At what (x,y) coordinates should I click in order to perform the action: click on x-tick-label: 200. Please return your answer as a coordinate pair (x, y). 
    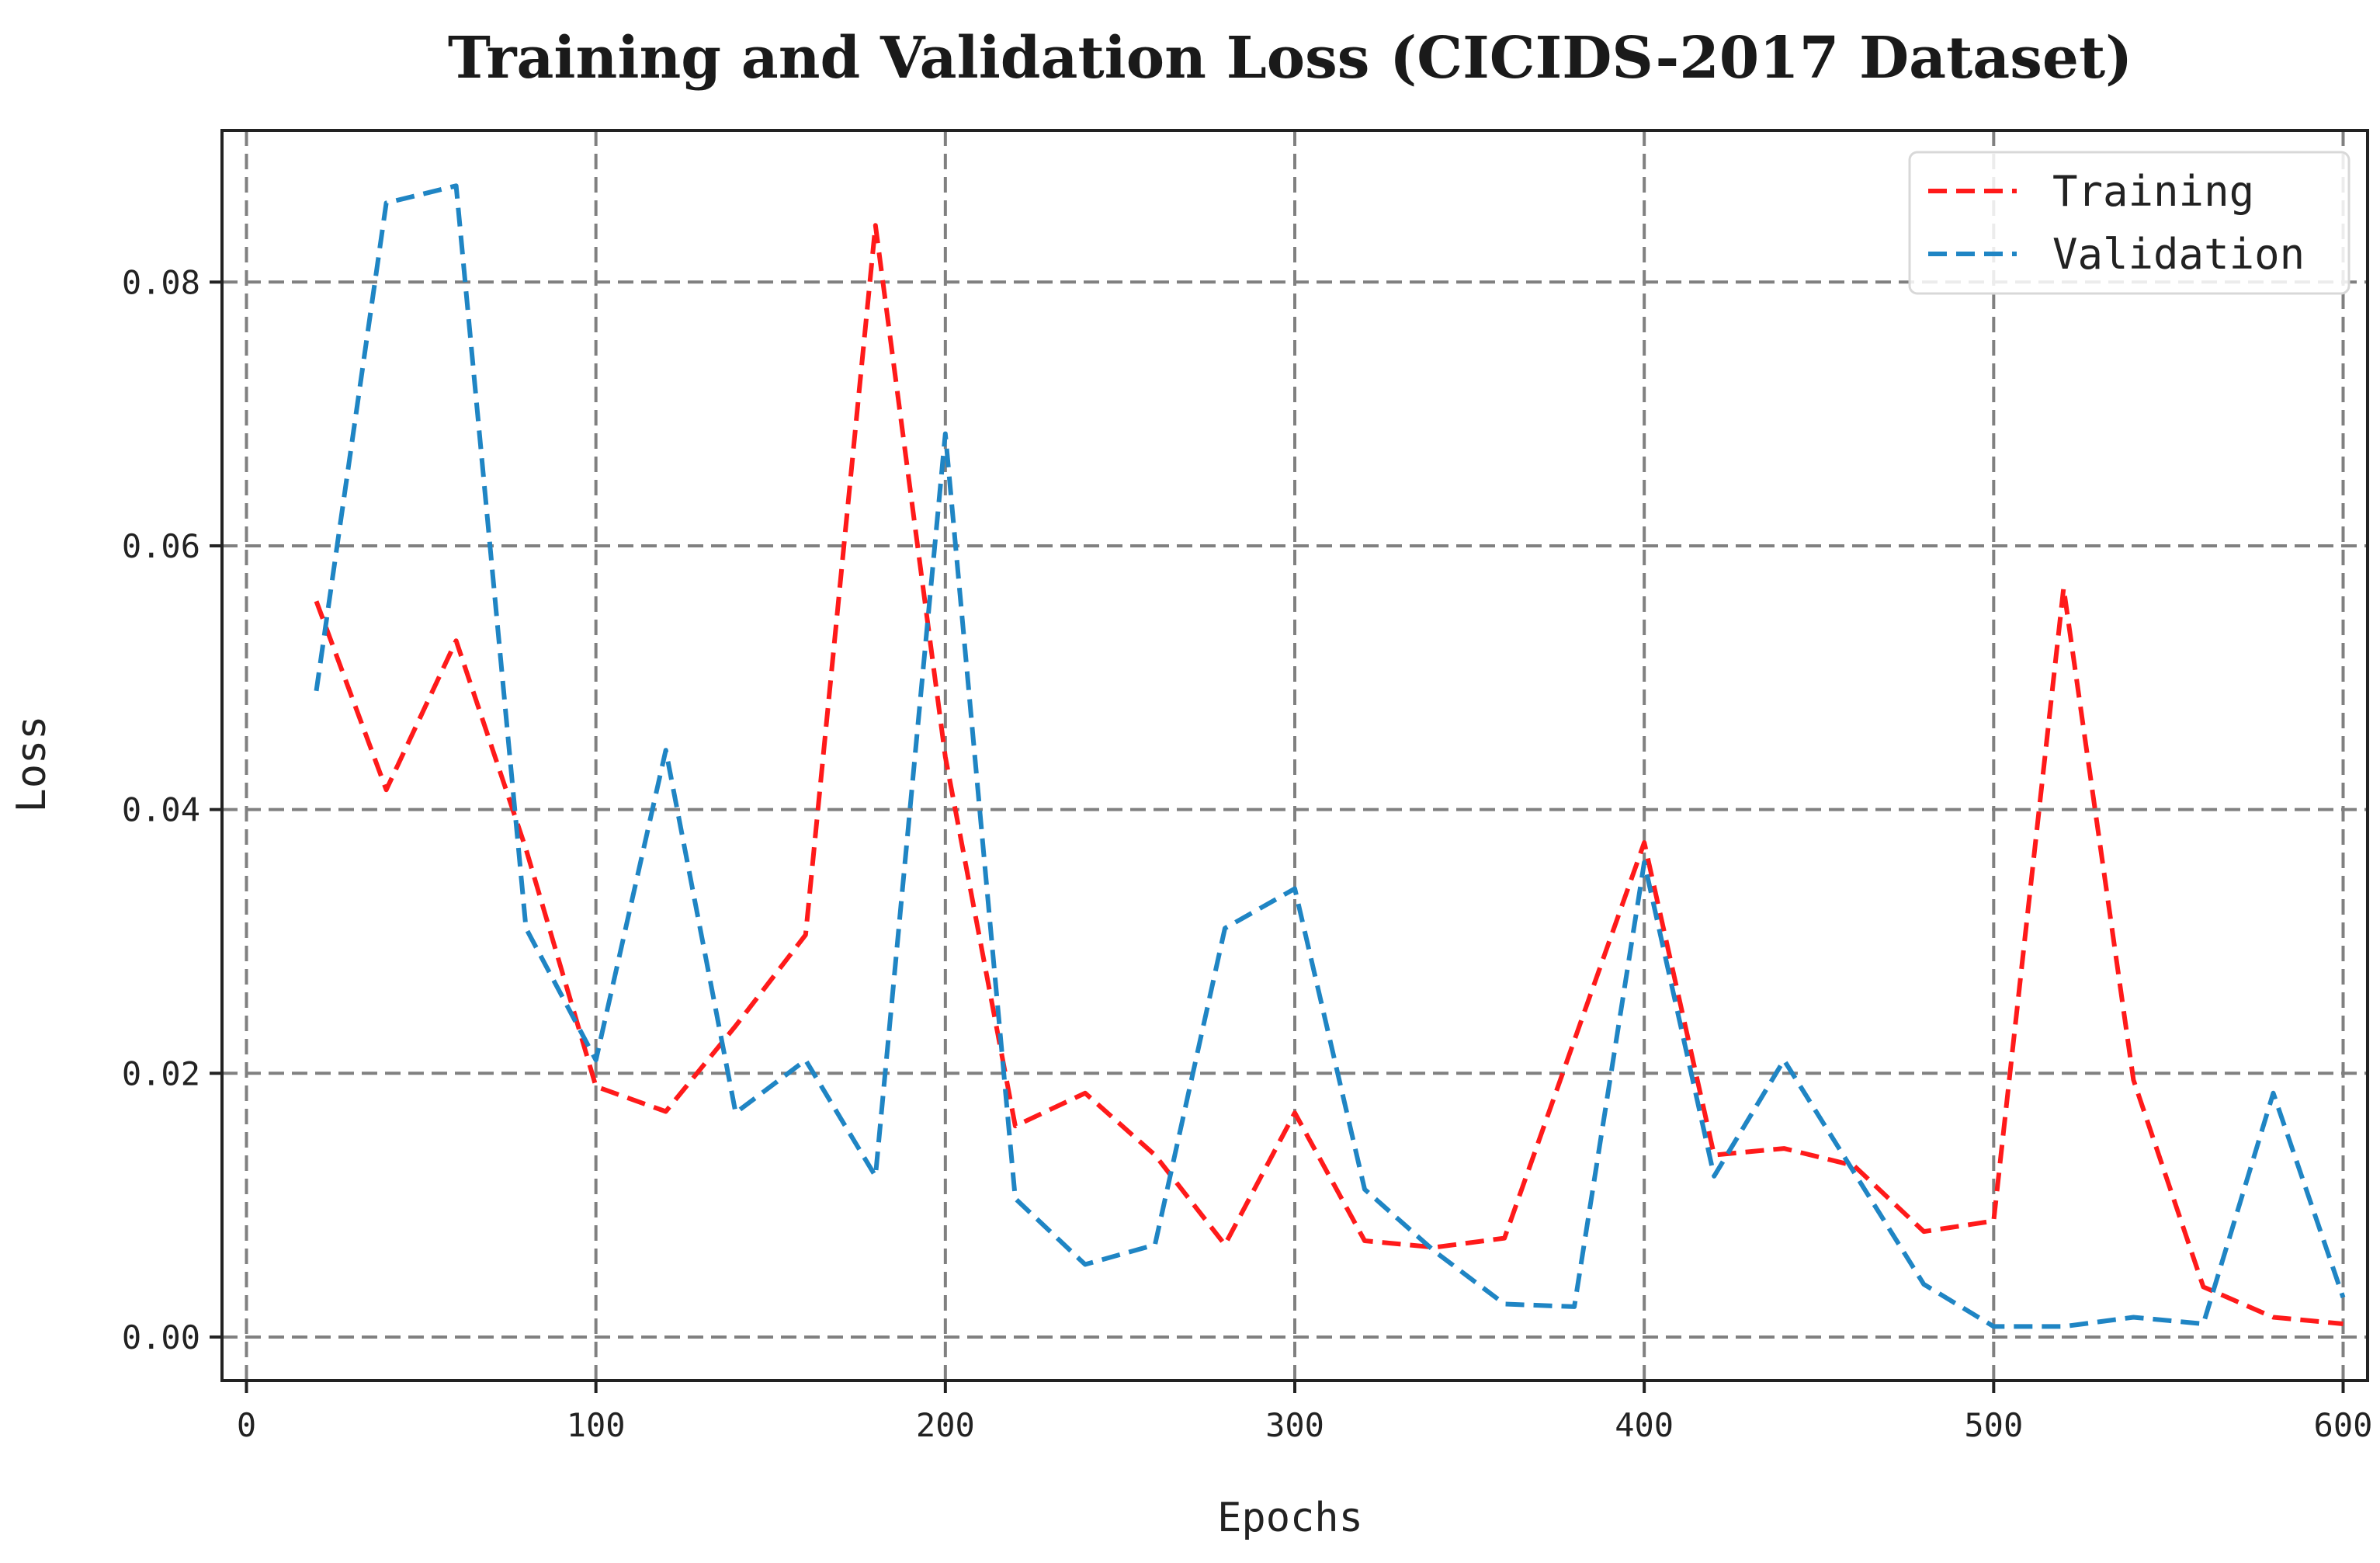
    Looking at the image, I should click on (945, 1425).